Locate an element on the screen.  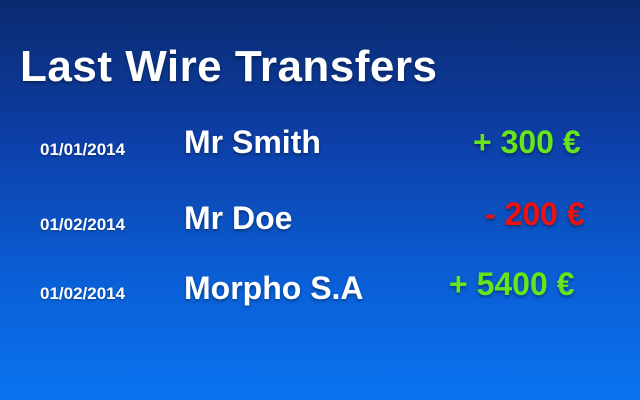
transfer-date: 01/01/2014 is located at coordinates (83, 149).